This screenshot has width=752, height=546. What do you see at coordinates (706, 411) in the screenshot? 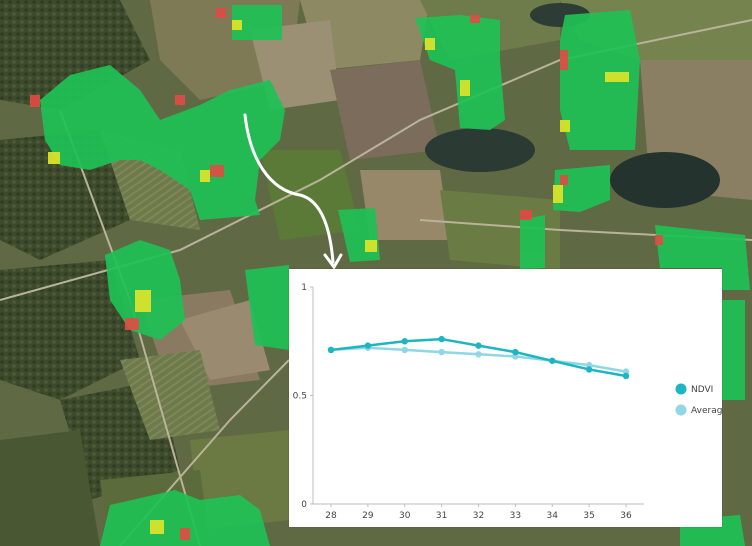
I see `legend-label-average: Average` at bounding box center [706, 411].